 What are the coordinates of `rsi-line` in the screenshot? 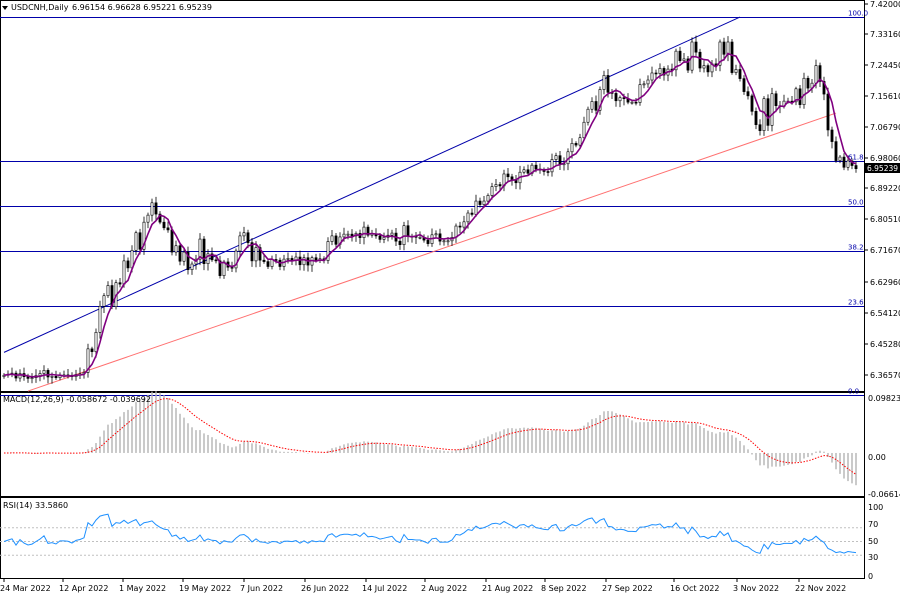 It's located at (430, 533).